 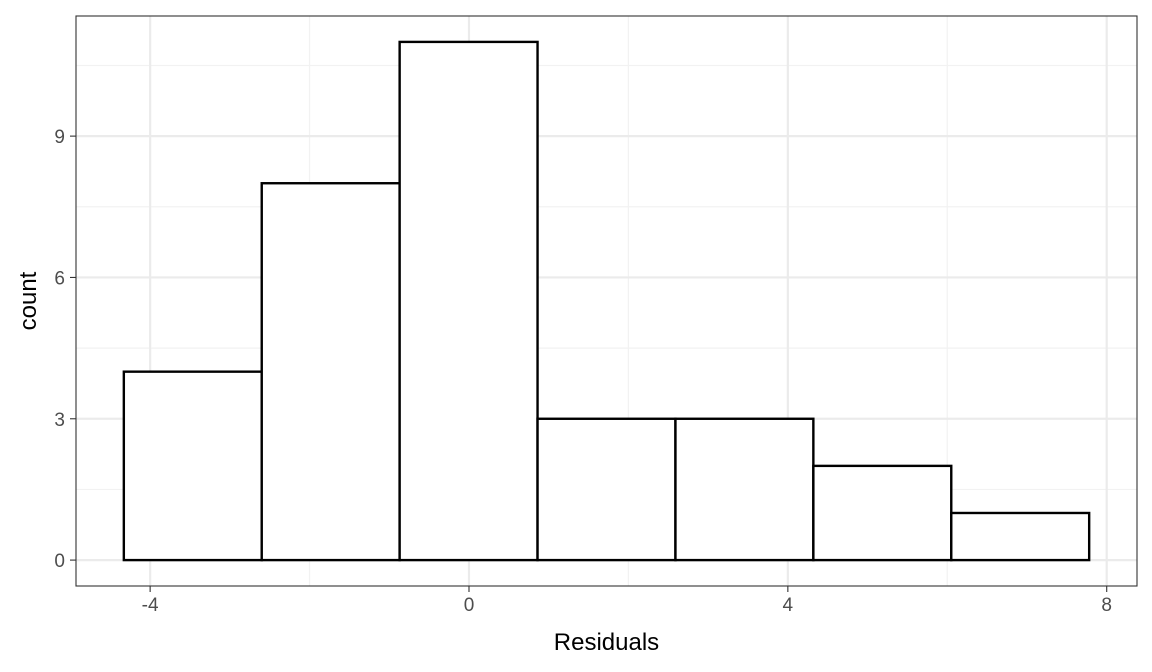 What do you see at coordinates (469, 605) in the screenshot?
I see `x-tick-label: 0` at bounding box center [469, 605].